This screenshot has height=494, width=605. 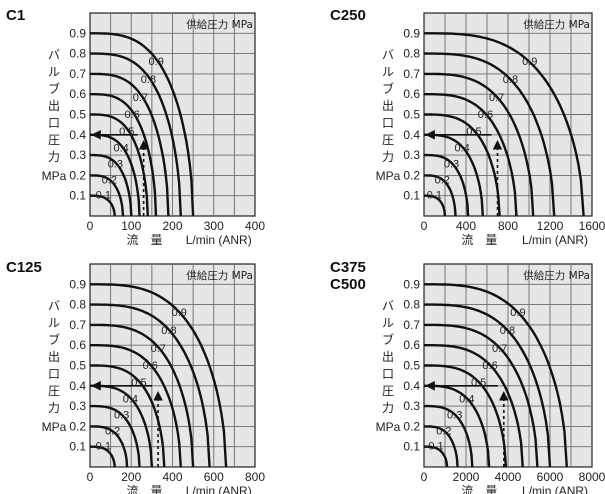 I want to click on x-tick-label: 4000, so click(x=508, y=477).